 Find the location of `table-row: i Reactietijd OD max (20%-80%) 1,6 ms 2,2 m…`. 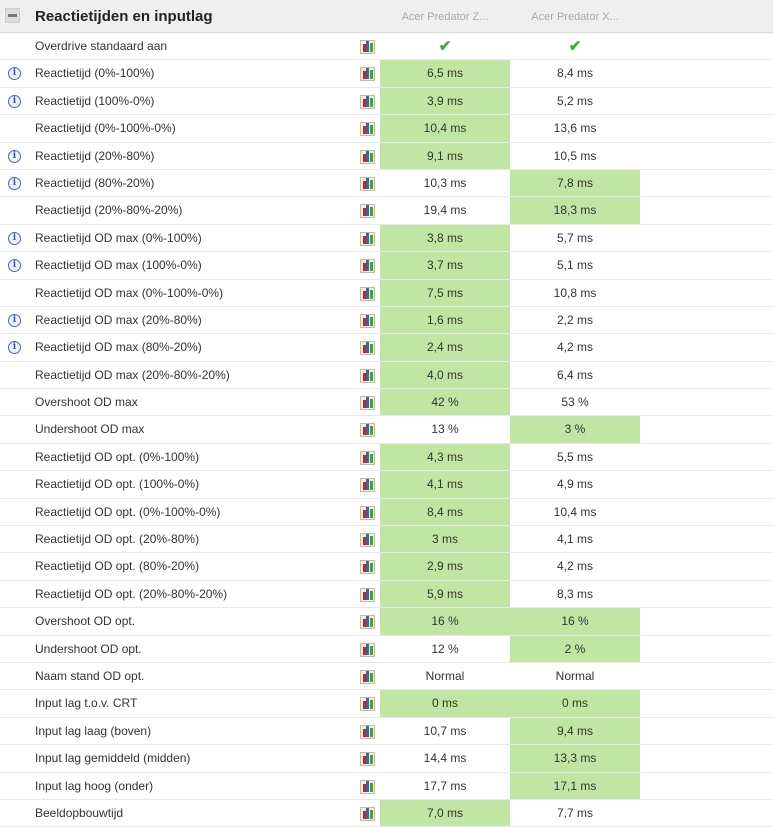

table-row: i Reactietijd OD max (20%-80%) 1,6 ms 2,2 m… is located at coordinates (386, 320).